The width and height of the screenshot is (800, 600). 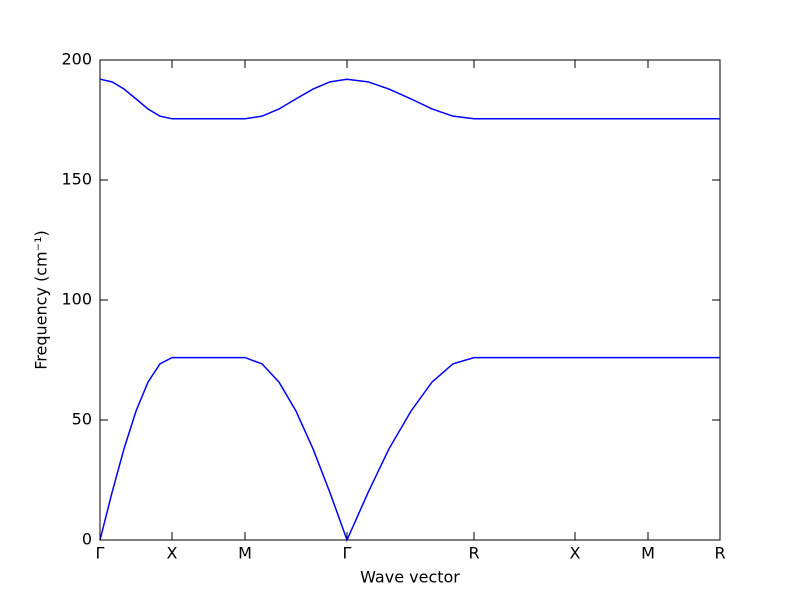 I want to click on y-tick-label: 50, so click(x=82, y=419).